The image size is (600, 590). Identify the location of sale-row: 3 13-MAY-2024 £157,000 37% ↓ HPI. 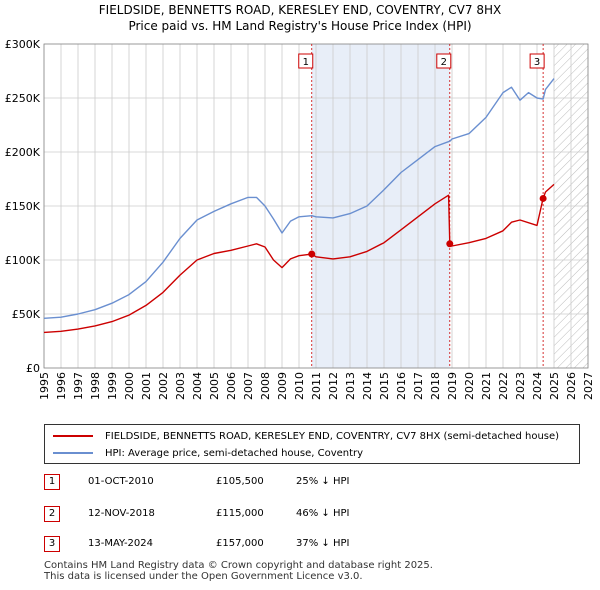
(254, 545).